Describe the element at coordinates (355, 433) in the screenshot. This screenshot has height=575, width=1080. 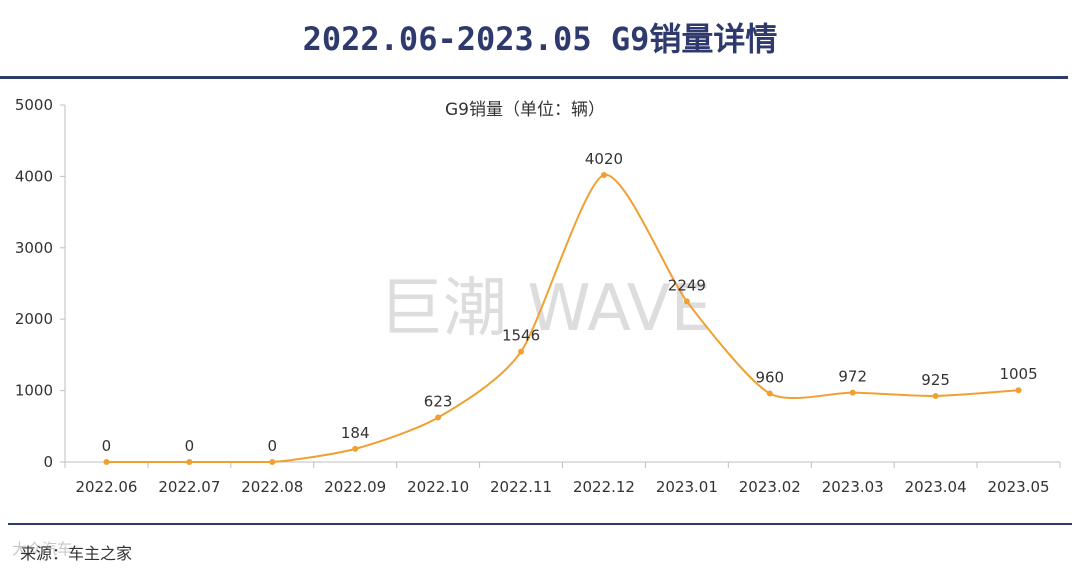
I see `data-label: 184` at that location.